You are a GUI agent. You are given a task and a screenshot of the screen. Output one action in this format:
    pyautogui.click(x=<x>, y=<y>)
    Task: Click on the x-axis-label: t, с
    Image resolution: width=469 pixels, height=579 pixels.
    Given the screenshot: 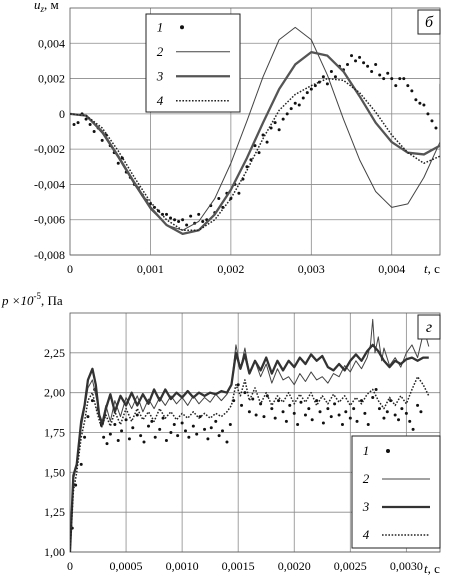 What is the action you would take?
    pyautogui.click(x=432, y=268)
    